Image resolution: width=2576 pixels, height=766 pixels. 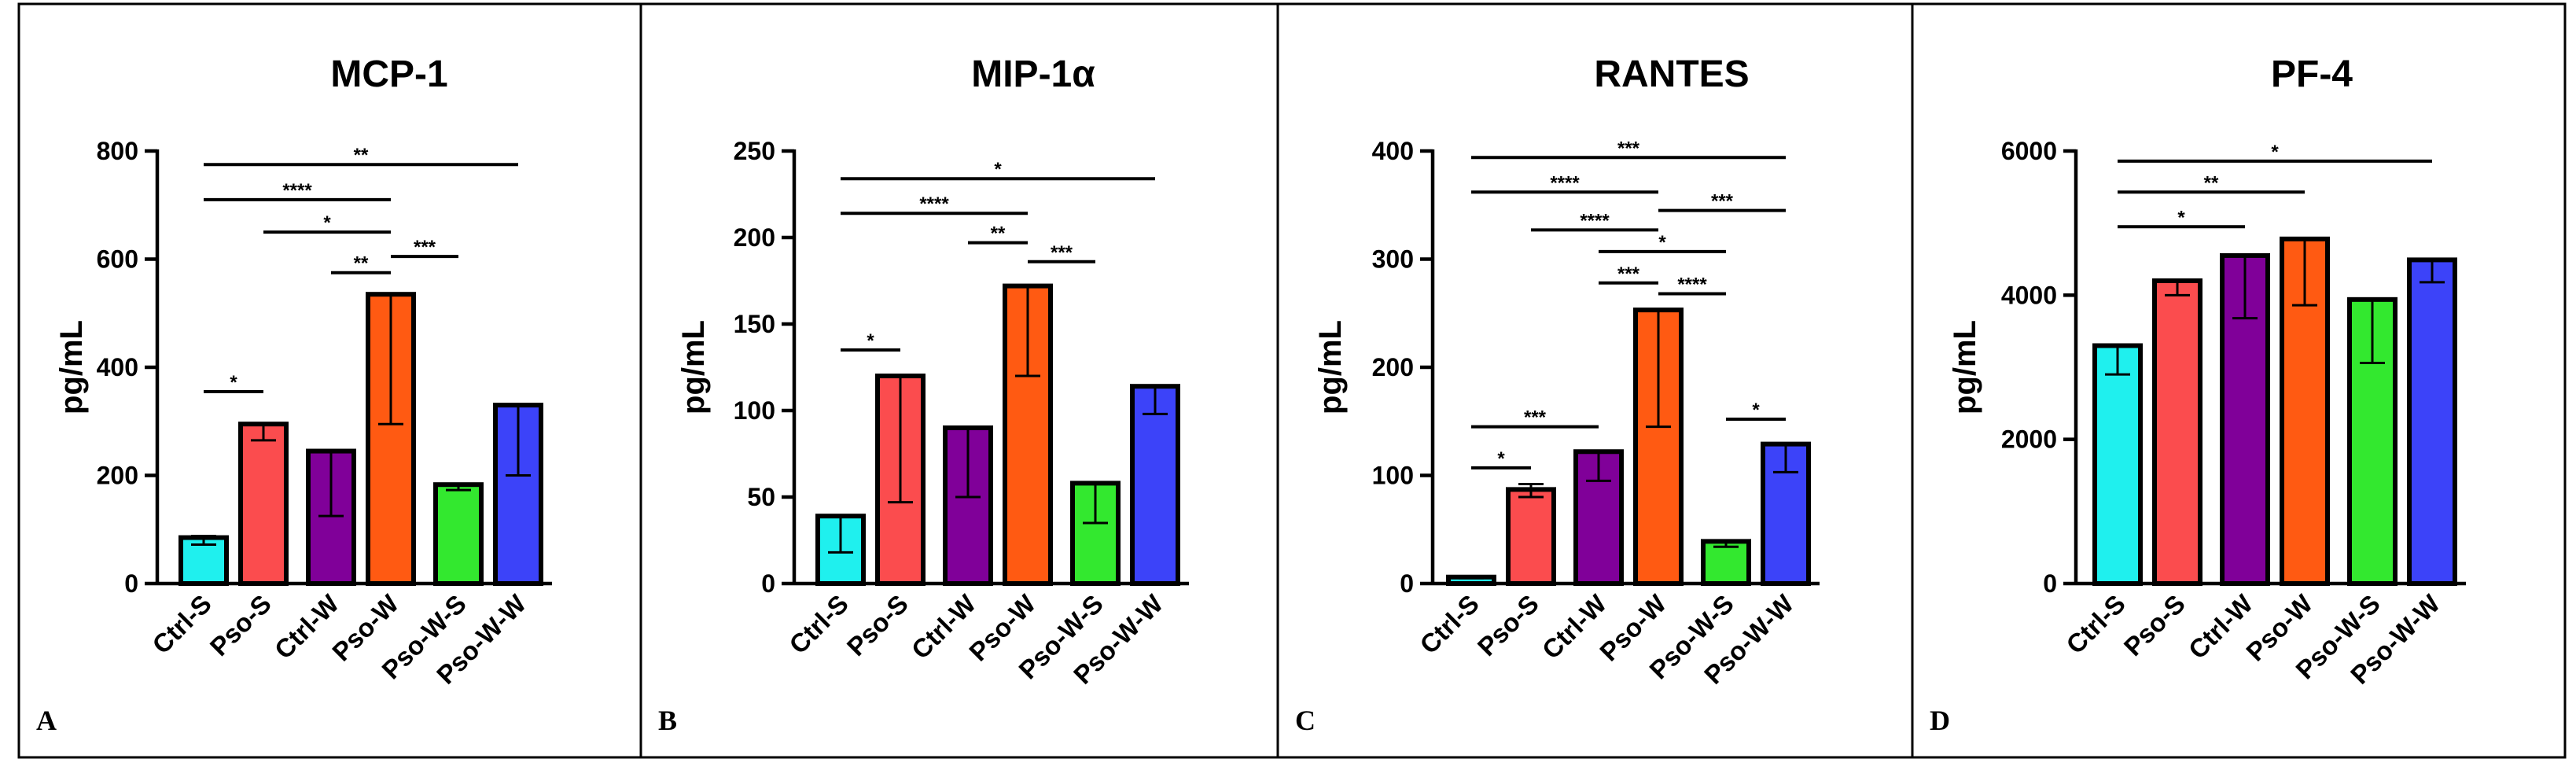 What do you see at coordinates (388, 74) in the screenshot?
I see `chart-title: MCP-1` at bounding box center [388, 74].